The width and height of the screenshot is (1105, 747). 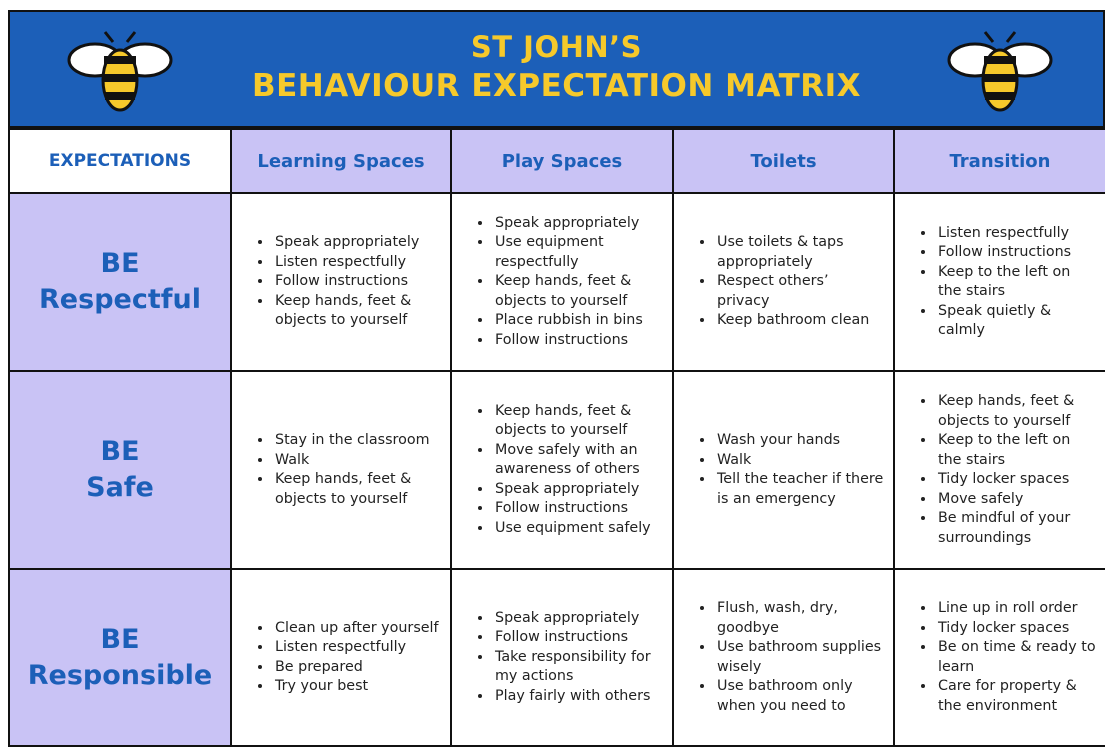 I want to click on bullet-item: Try your best, so click(x=356, y=687).